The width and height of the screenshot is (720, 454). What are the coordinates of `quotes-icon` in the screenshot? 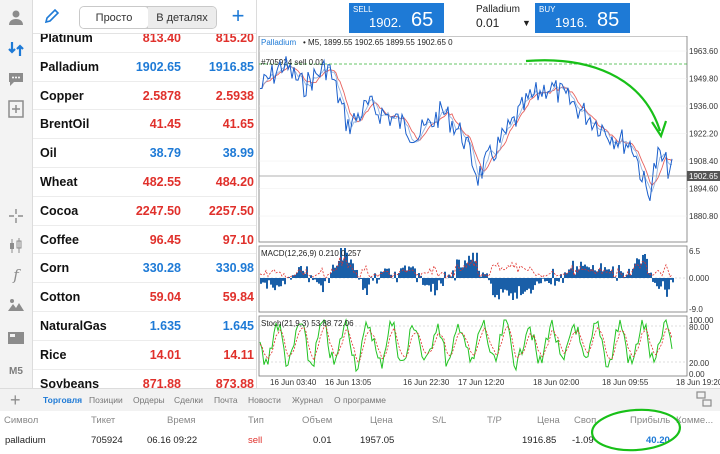 It's located at (16, 49).